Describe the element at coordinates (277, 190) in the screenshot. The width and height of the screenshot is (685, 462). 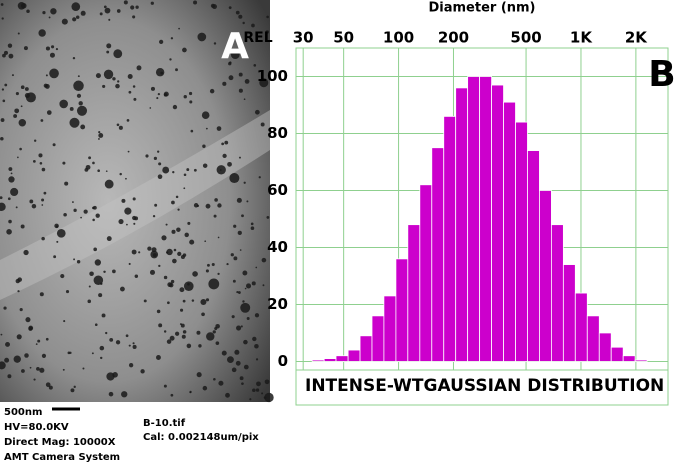
I see `y-tick-label: 60` at that location.